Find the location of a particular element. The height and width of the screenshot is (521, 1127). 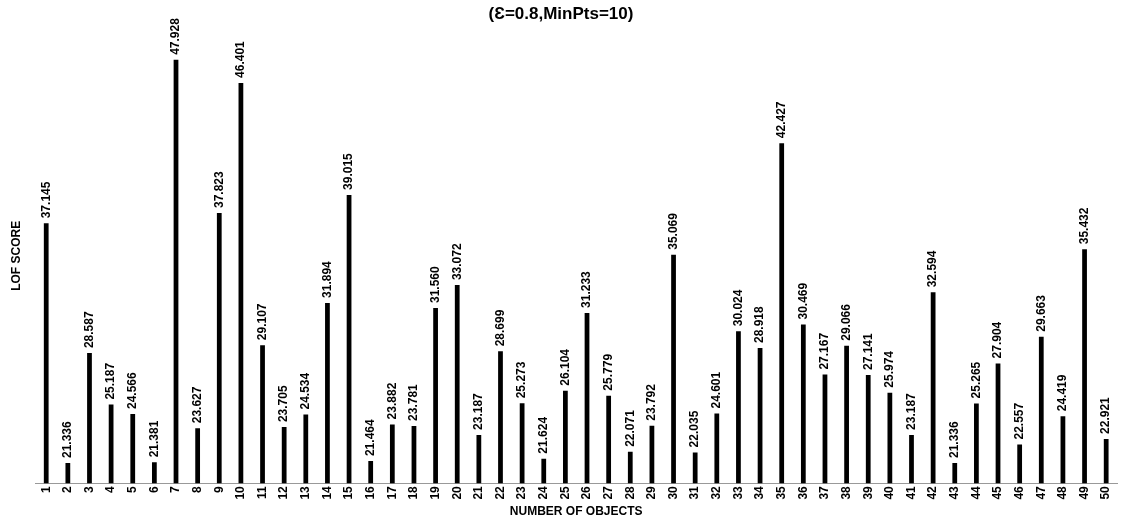

data-label: 42.427 is located at coordinates (781, 120).